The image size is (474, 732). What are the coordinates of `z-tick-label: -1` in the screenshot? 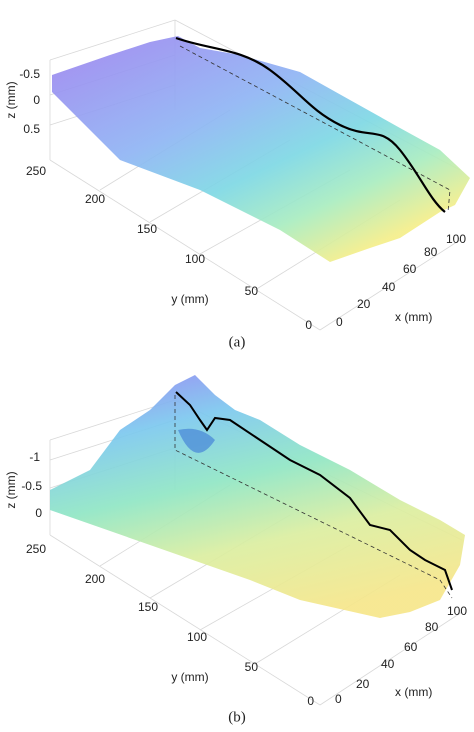 It's located at (34, 457).